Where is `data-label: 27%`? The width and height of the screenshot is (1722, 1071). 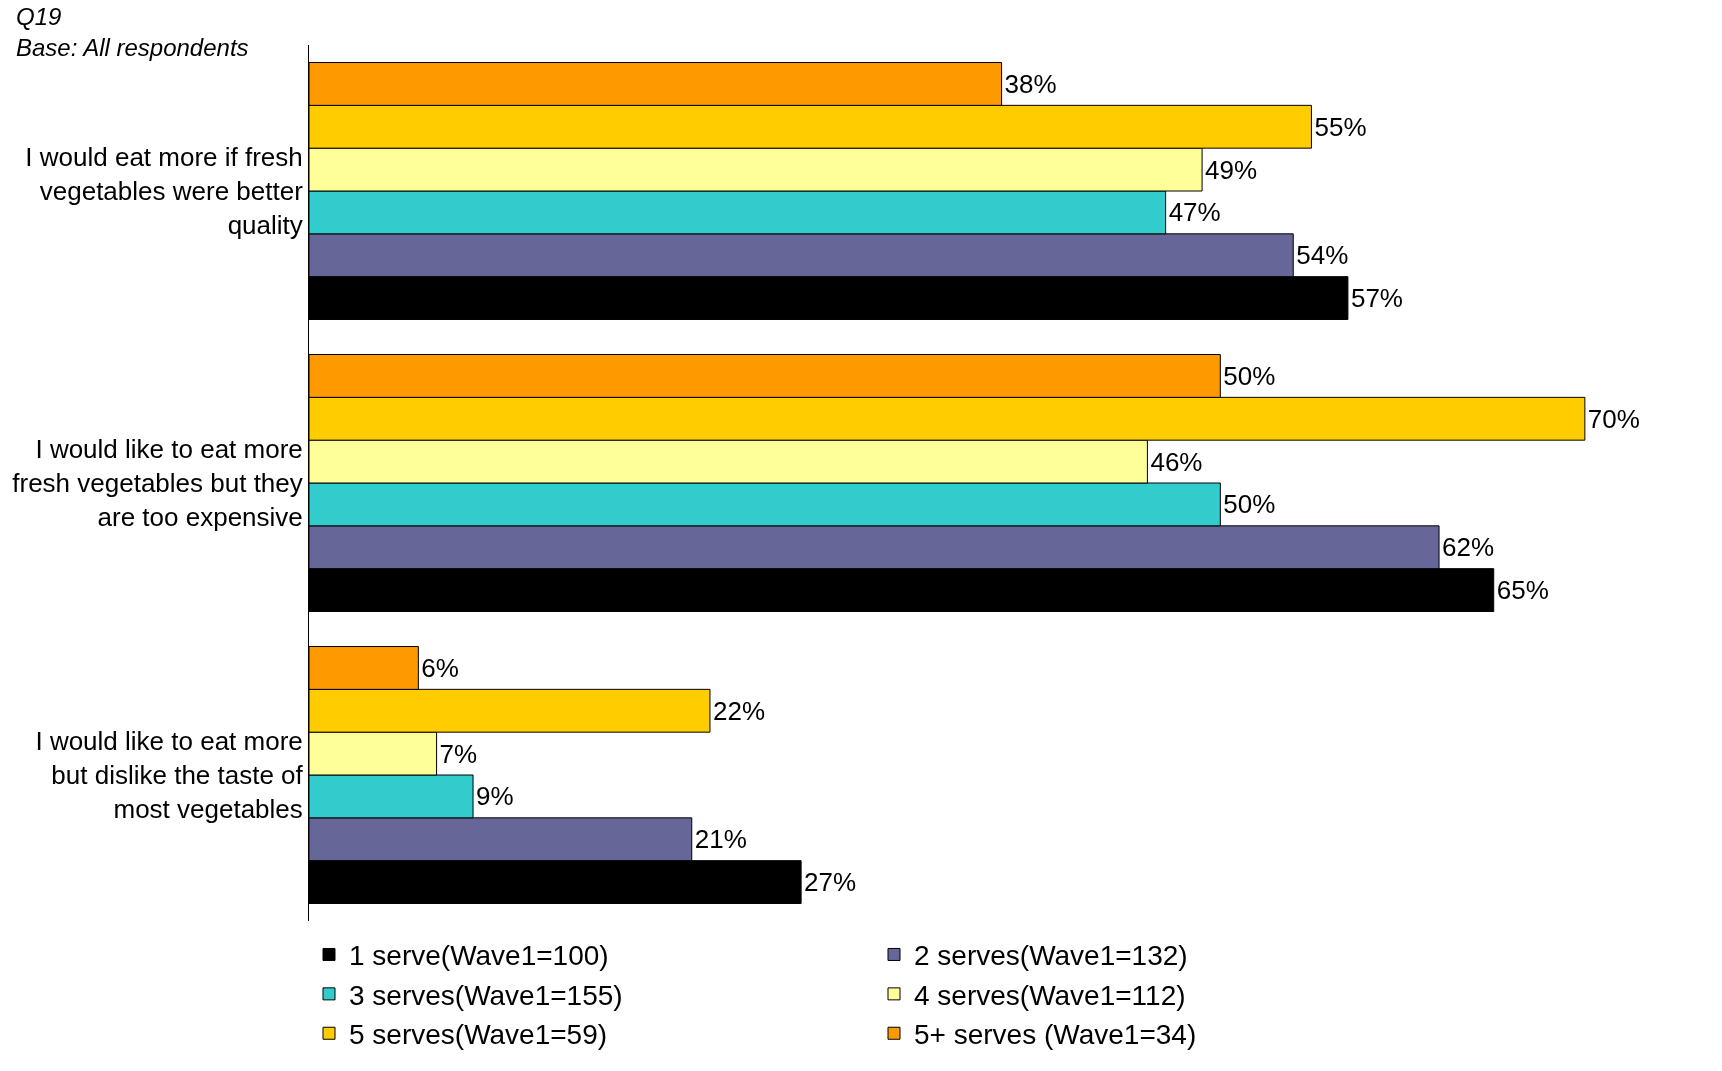
data-label: 27% is located at coordinates (830, 882).